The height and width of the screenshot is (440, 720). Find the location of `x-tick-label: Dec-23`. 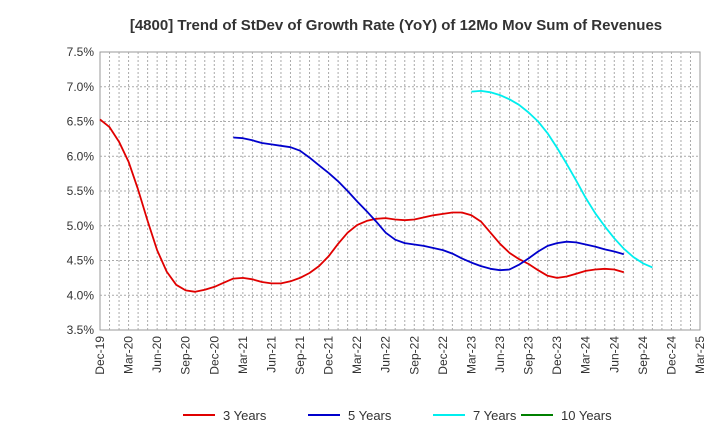

x-tick-label: Dec-23 is located at coordinates (557, 355).